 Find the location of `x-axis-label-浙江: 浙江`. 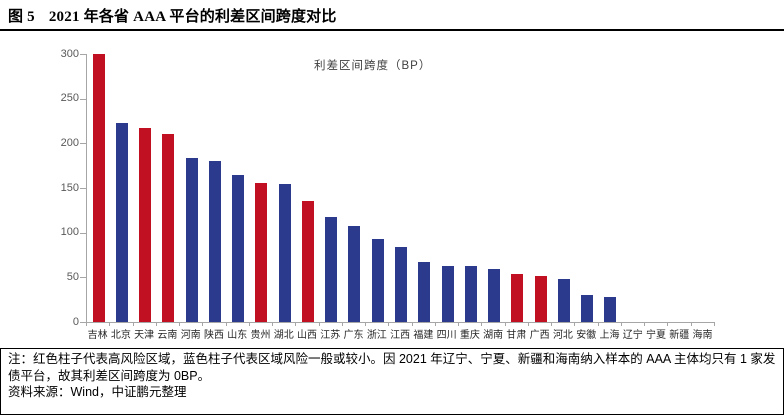

x-axis-label-浙江: 浙江 is located at coordinates (376, 335).